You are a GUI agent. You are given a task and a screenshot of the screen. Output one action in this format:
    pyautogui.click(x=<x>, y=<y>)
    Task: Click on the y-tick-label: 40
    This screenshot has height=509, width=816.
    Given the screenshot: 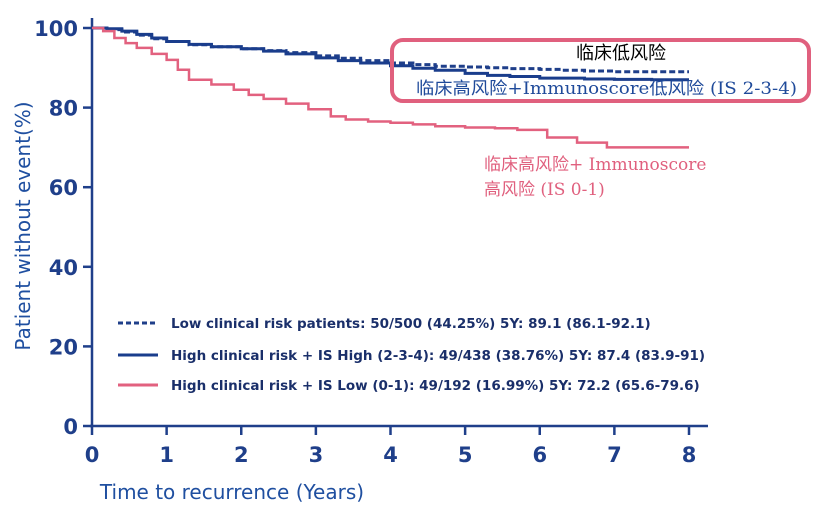 What is the action you would take?
    pyautogui.click(x=63, y=268)
    